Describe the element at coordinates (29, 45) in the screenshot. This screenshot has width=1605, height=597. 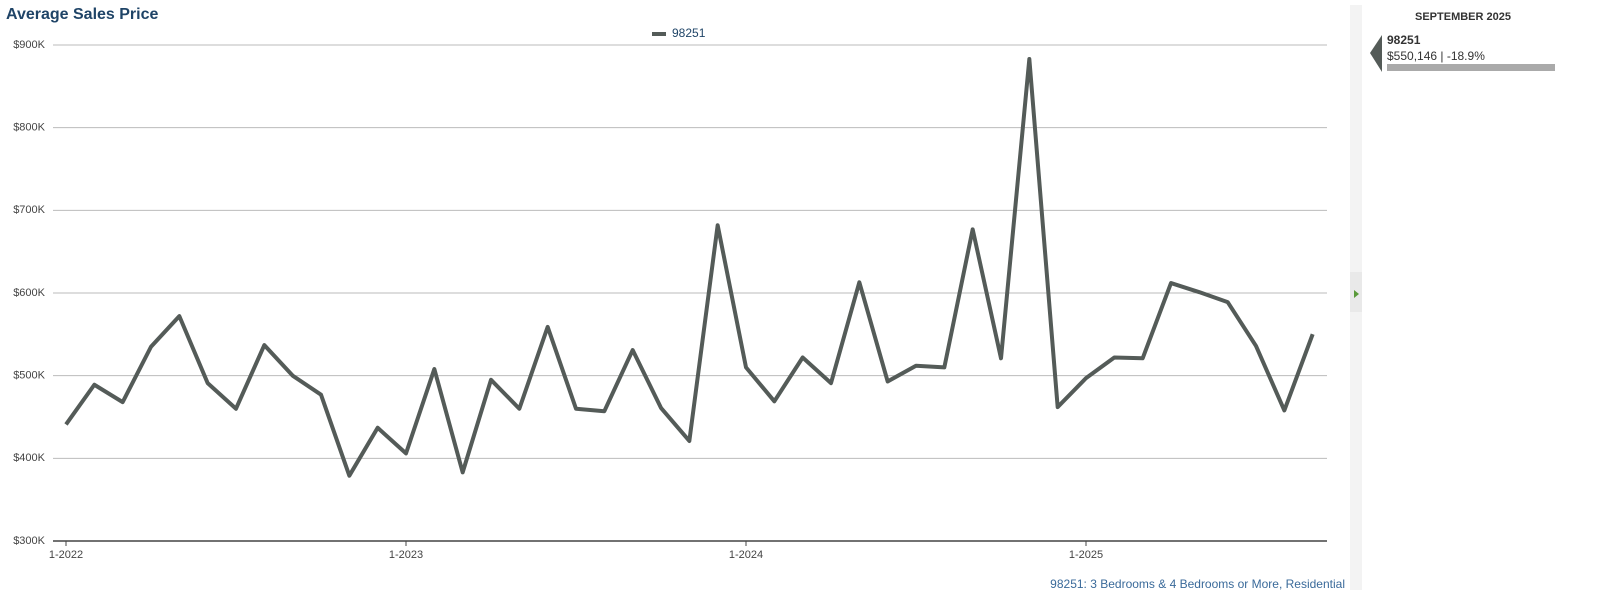
I see `y-tick-label: $900K` at that location.